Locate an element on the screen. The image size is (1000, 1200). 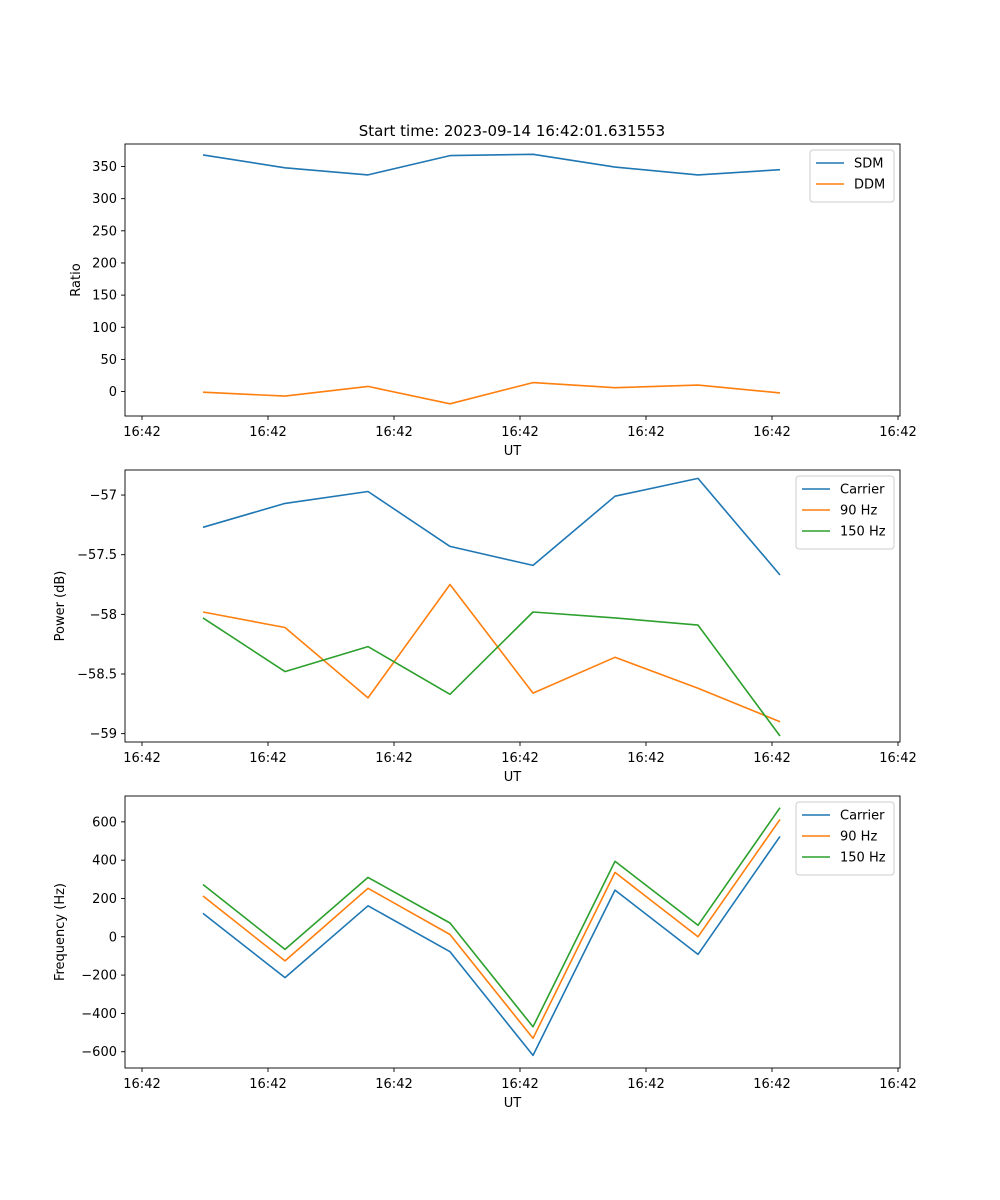
y-axis-label: Power (dB) is located at coordinates (60, 606).